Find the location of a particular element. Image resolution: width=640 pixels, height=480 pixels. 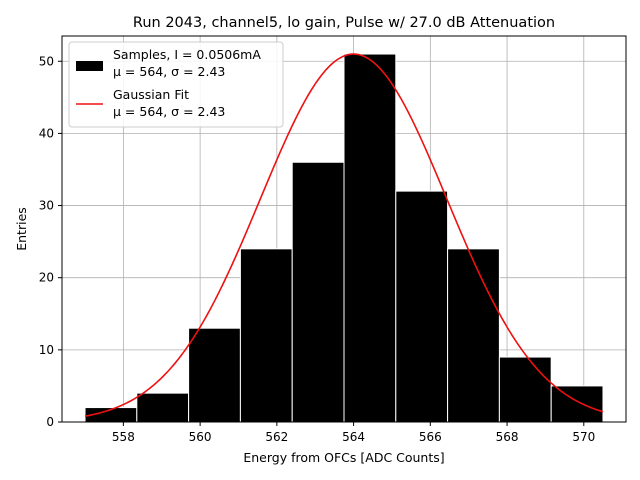

x-axis-label: Energy from OFCs [ADC Counts] is located at coordinates (343, 457).